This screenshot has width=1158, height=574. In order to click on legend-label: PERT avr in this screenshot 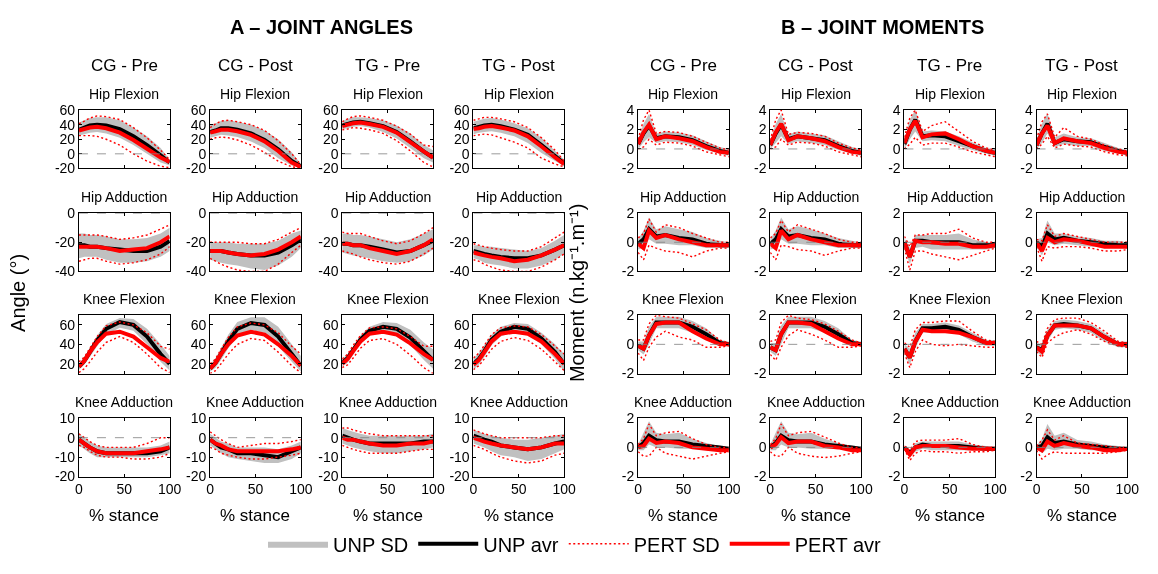, I will do `click(838, 544)`.